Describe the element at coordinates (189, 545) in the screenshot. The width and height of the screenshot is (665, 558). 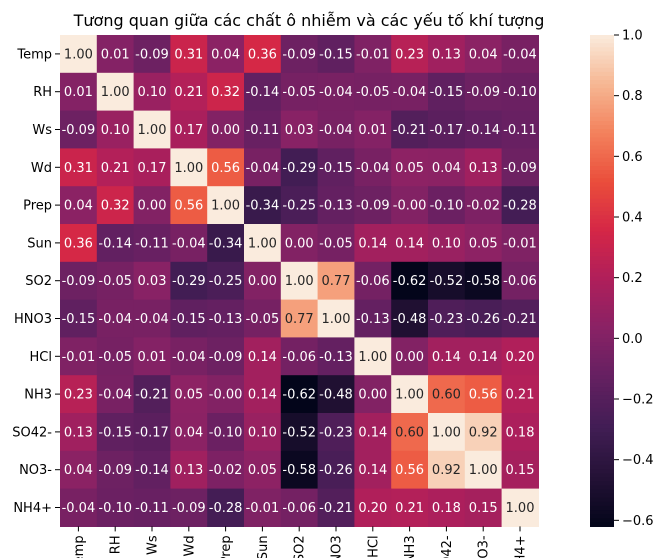
I see `x-tick-label: Wd` at that location.